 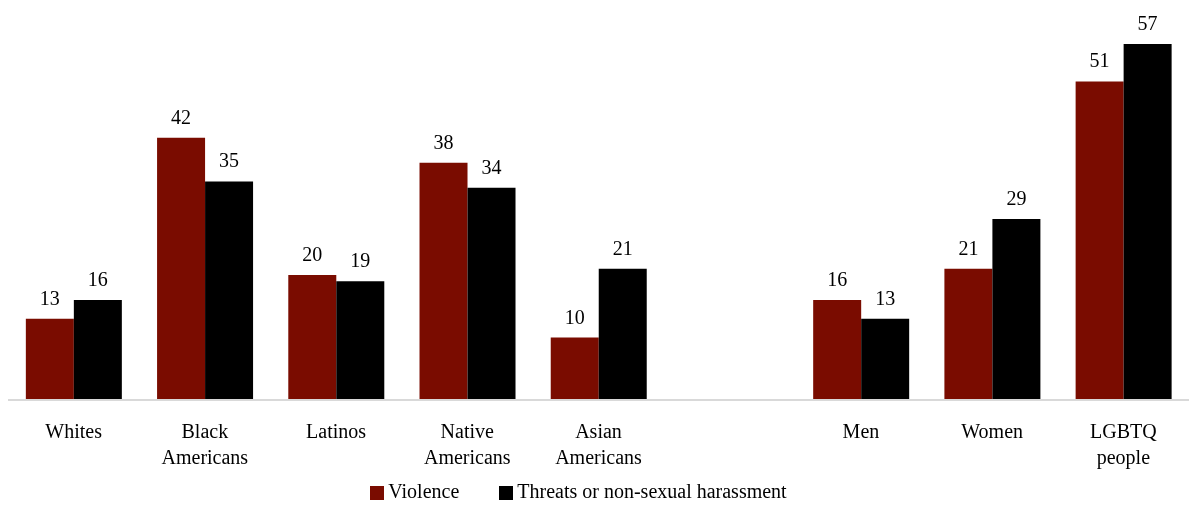 I want to click on x-tick-label: Asian Americans, so click(x=599, y=444).